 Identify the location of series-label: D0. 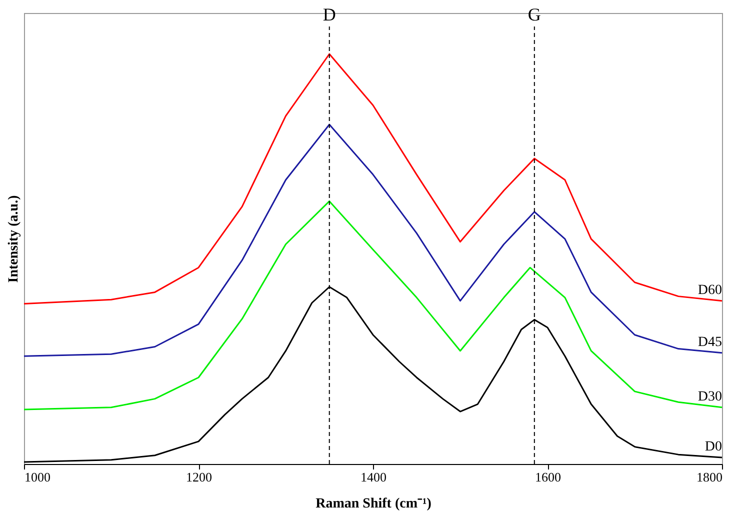
(713, 446).